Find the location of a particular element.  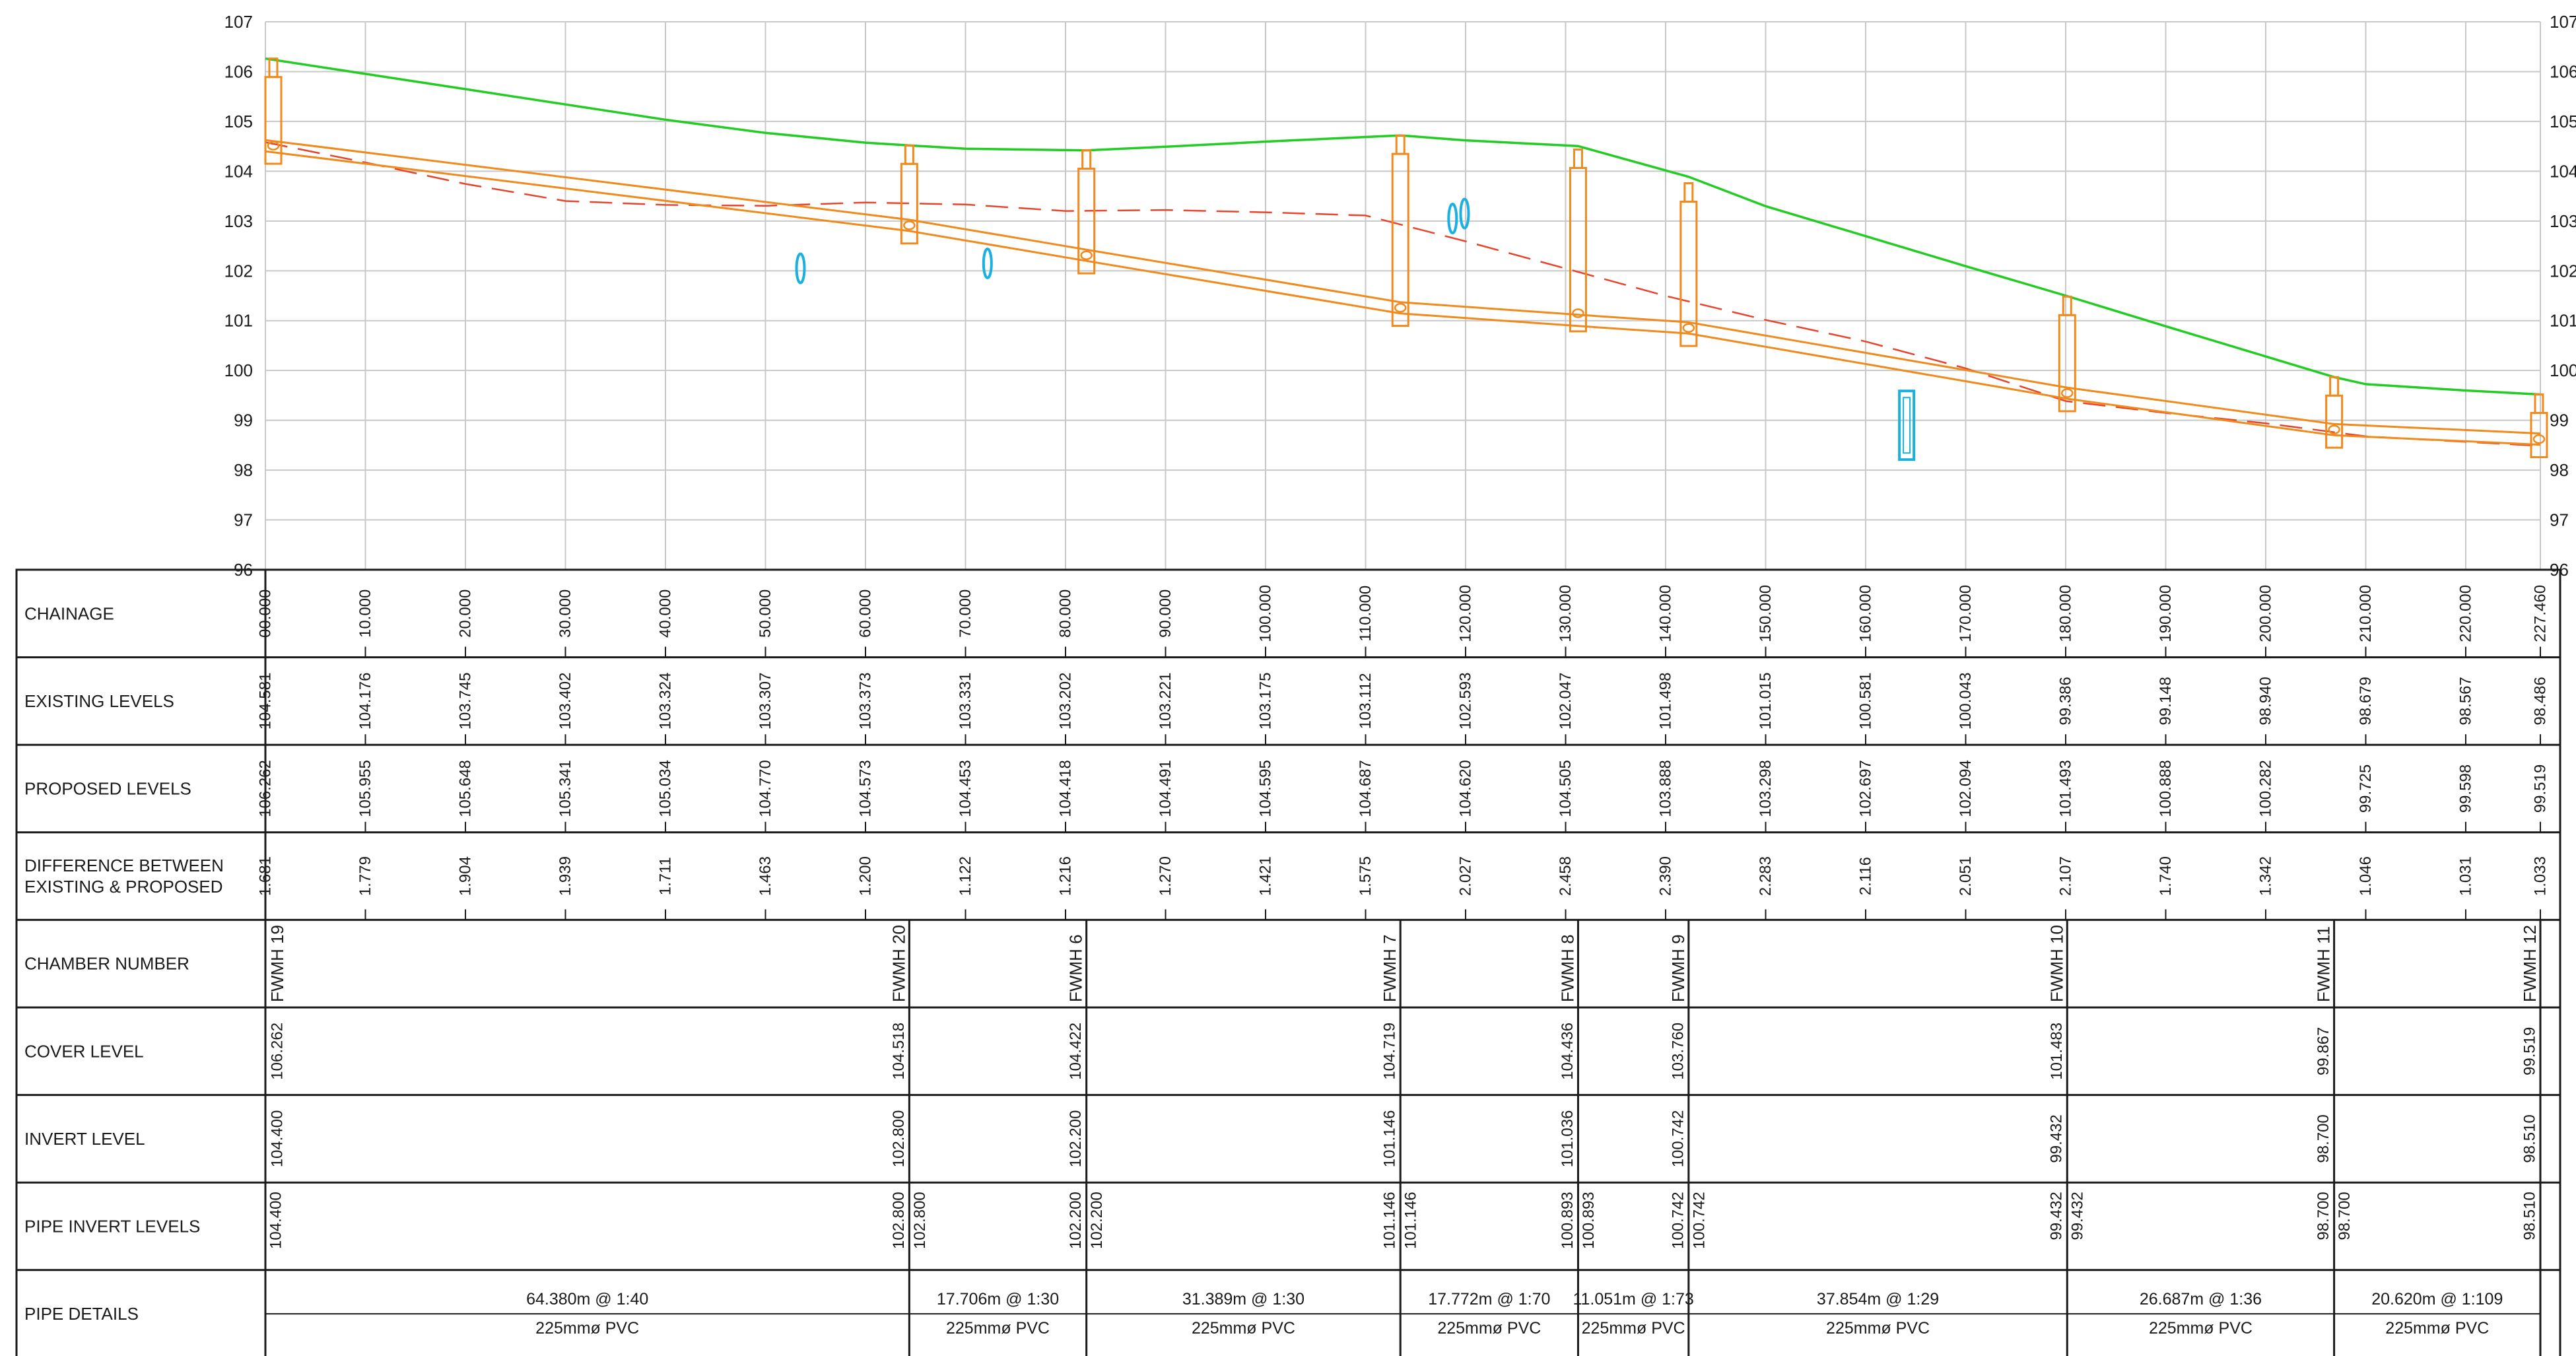

station-existing-value: 103.221 is located at coordinates (1166, 702).